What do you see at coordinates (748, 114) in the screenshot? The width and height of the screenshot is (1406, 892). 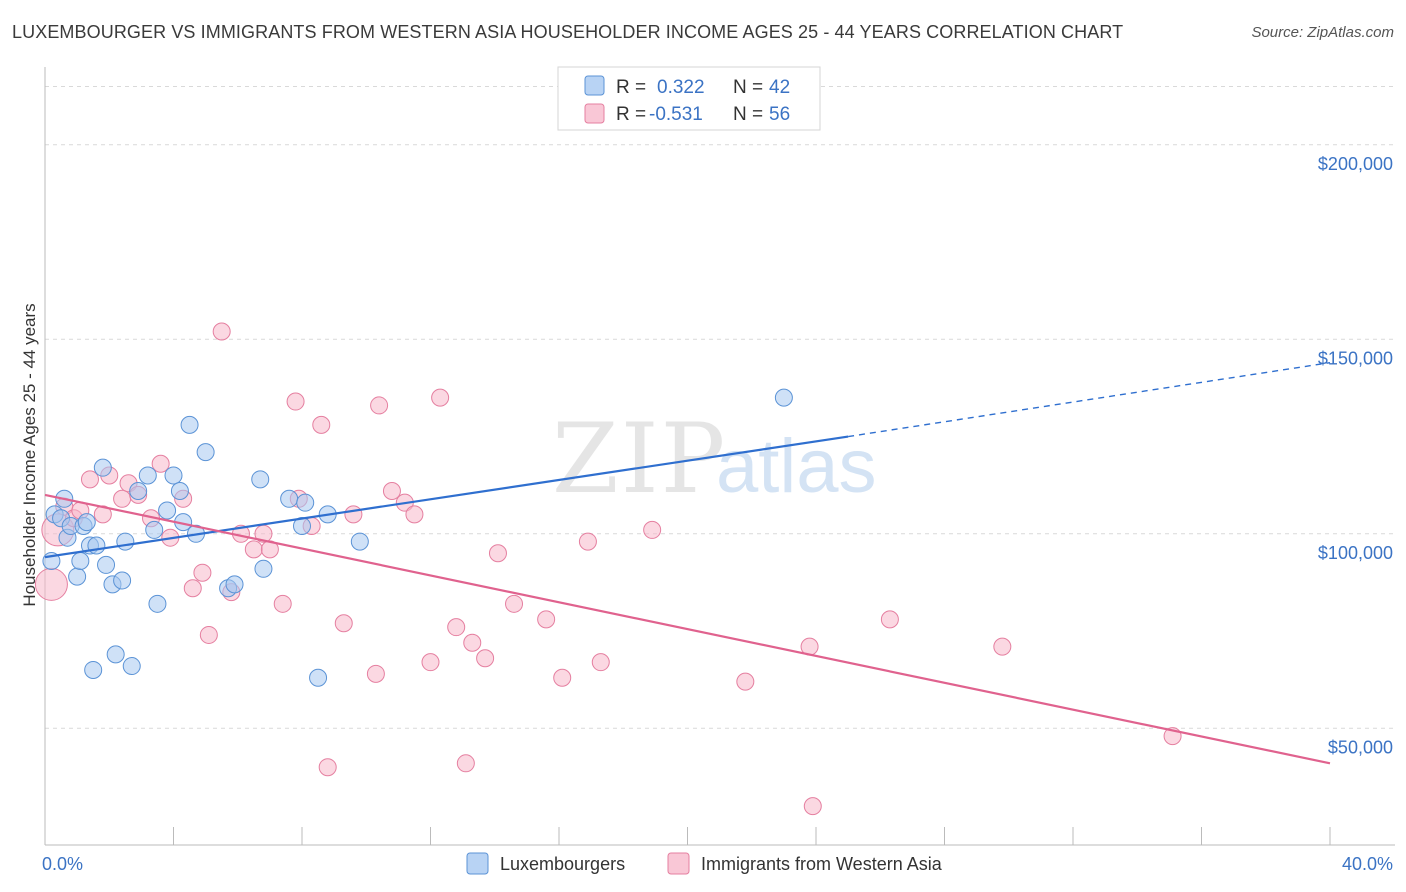 I see `legend-n-label-2: N =` at bounding box center [748, 114].